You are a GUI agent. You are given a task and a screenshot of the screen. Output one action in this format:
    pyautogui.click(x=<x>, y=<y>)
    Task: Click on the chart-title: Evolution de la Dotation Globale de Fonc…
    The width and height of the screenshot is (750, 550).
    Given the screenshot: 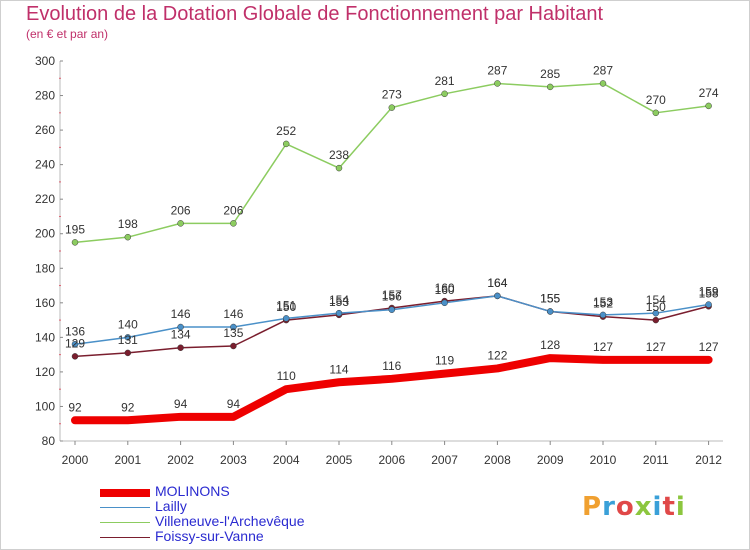 What is the action you would take?
    pyautogui.click(x=315, y=14)
    